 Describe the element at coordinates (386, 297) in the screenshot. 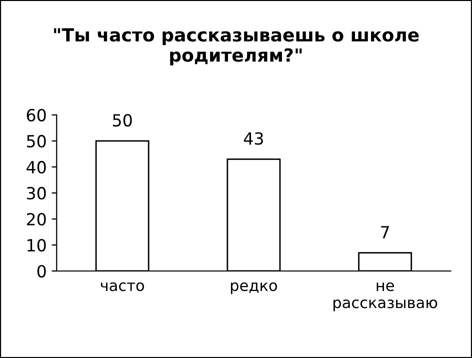

I see `x-tick-label: не рассказываю` at that location.